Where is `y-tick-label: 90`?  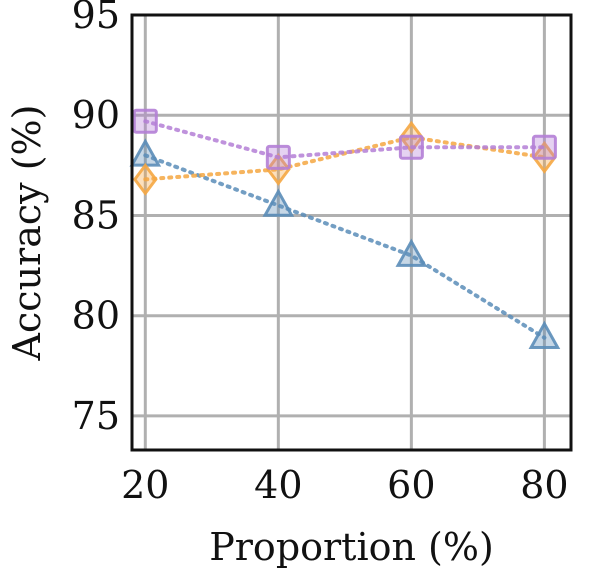
y-tick-label: 90 is located at coordinates (96, 115).